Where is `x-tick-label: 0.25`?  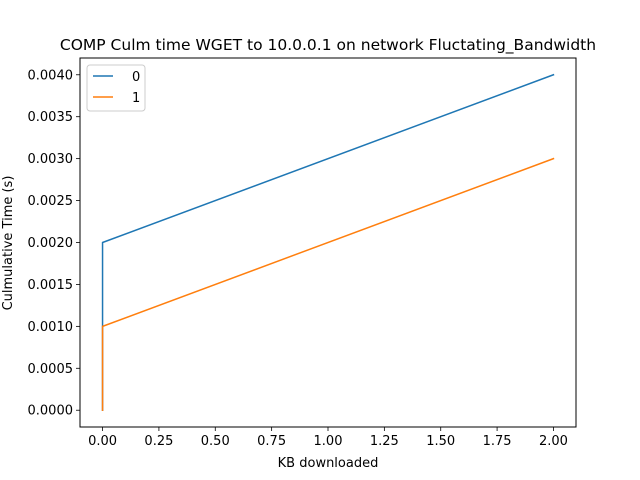 x-tick-label: 0.25 is located at coordinates (158, 441).